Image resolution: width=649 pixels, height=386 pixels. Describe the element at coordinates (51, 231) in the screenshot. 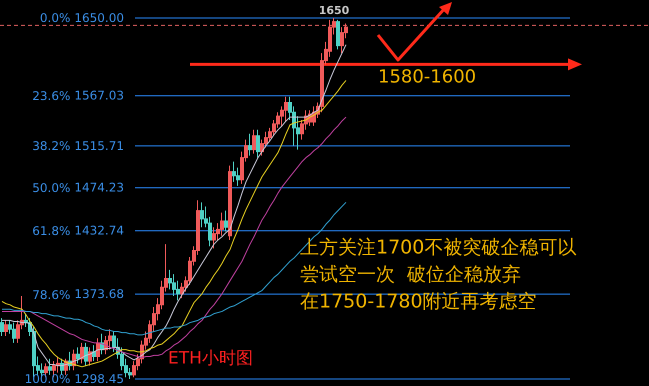

I see `annotation: 61.8%` at that location.